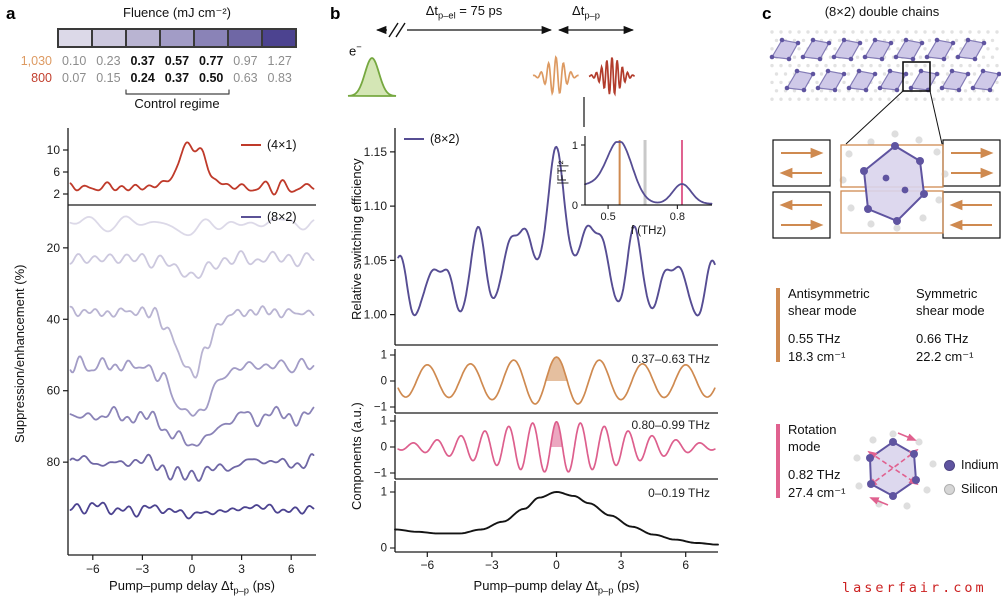 The width and height of the screenshot is (1001, 616). I want to click on indium-hexagon-rotation, so click(893, 469).